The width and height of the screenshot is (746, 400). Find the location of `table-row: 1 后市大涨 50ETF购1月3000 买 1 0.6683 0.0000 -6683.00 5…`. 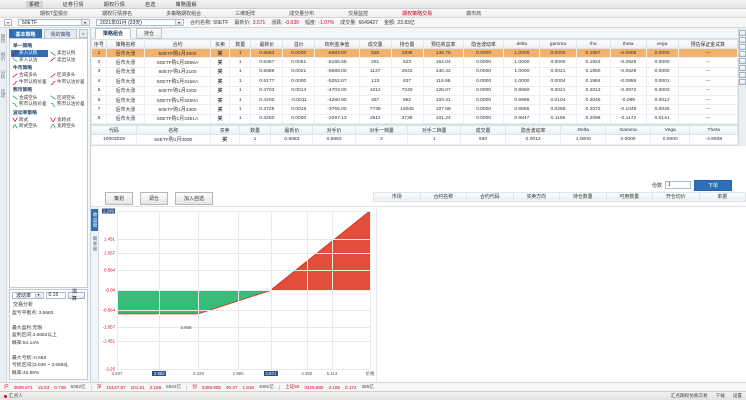

table-row: 1 后市大涨 50ETF购1月3000 买 1 0.6683 0.0000 -6683.00 5… is located at coordinates (415, 53).